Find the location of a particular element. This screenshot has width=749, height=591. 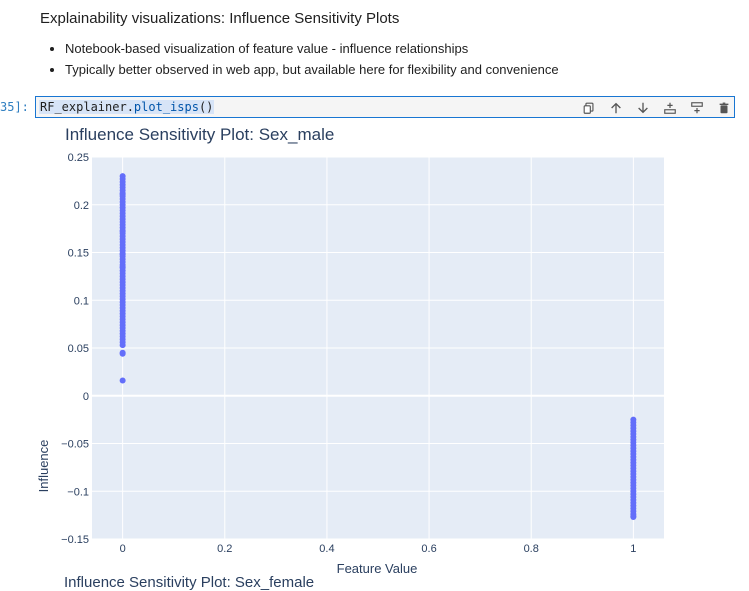

move-up-button is located at coordinates (615, 108).